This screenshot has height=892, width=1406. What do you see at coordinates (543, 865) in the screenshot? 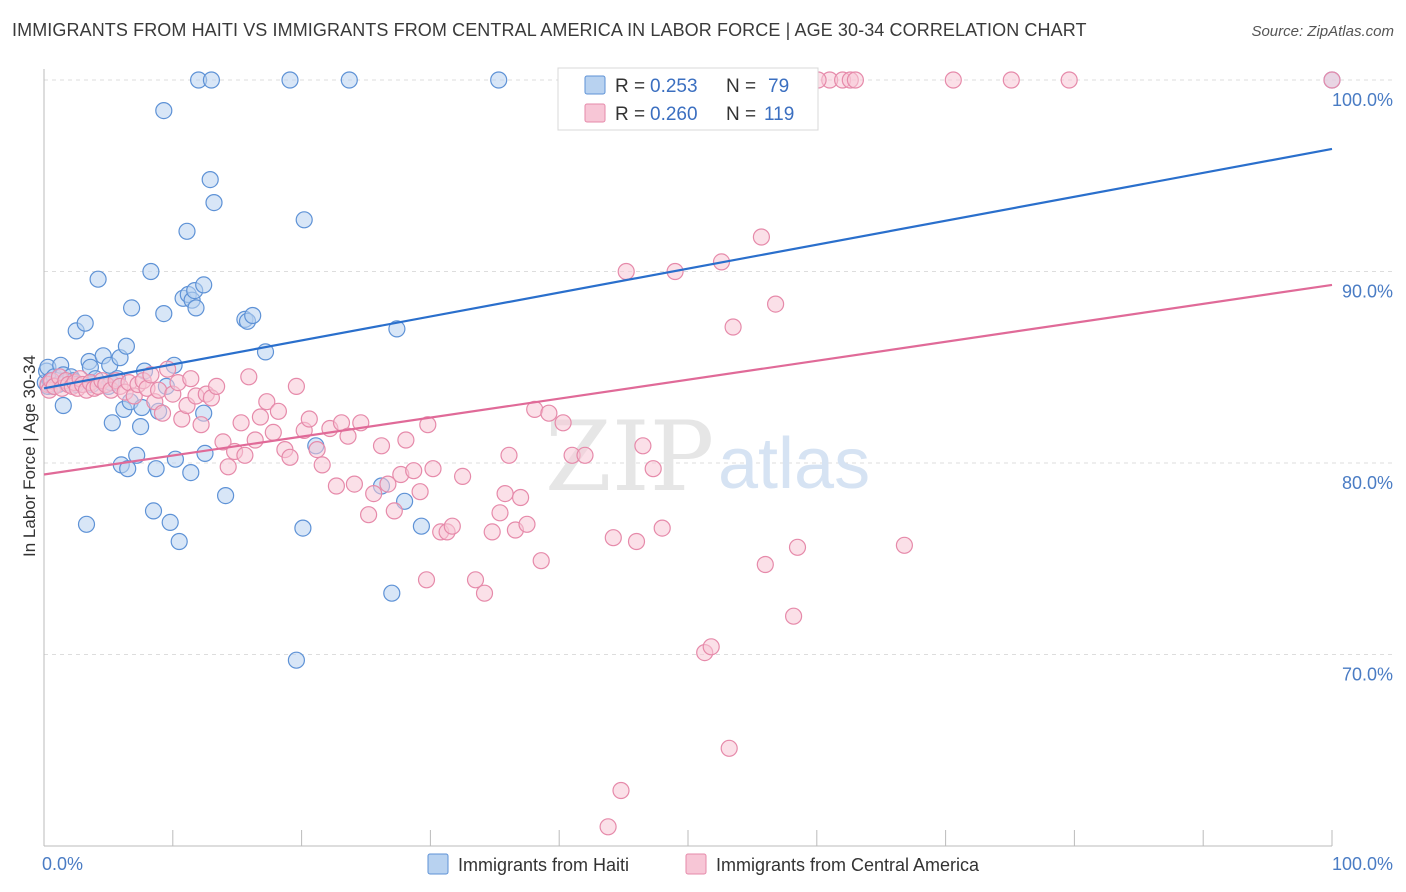
I see `legend-haiti-label: Immigrants from Haiti` at bounding box center [543, 865].